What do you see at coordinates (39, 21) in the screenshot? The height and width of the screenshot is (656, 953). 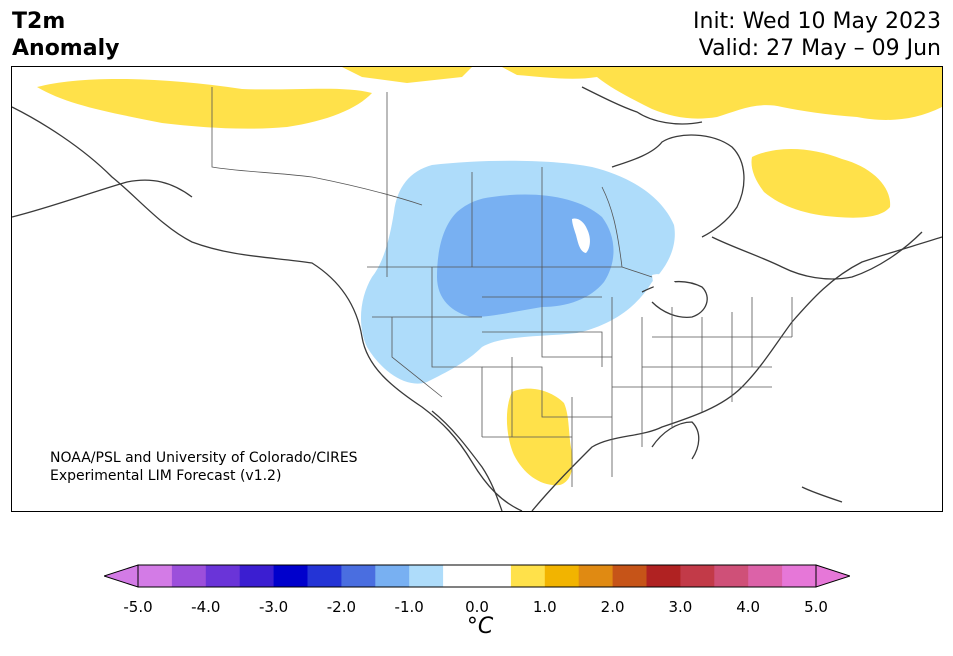 I see `variable-label: T2m` at bounding box center [39, 21].